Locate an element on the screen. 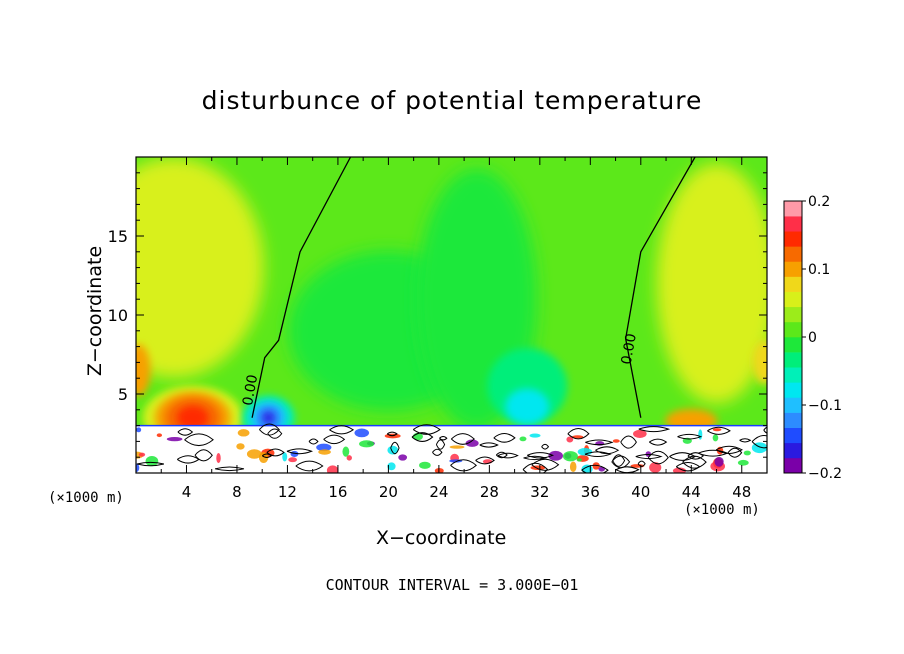  colorbar: 0.2 0.1 0 −0.1 −0.2 is located at coordinates (812, 338).